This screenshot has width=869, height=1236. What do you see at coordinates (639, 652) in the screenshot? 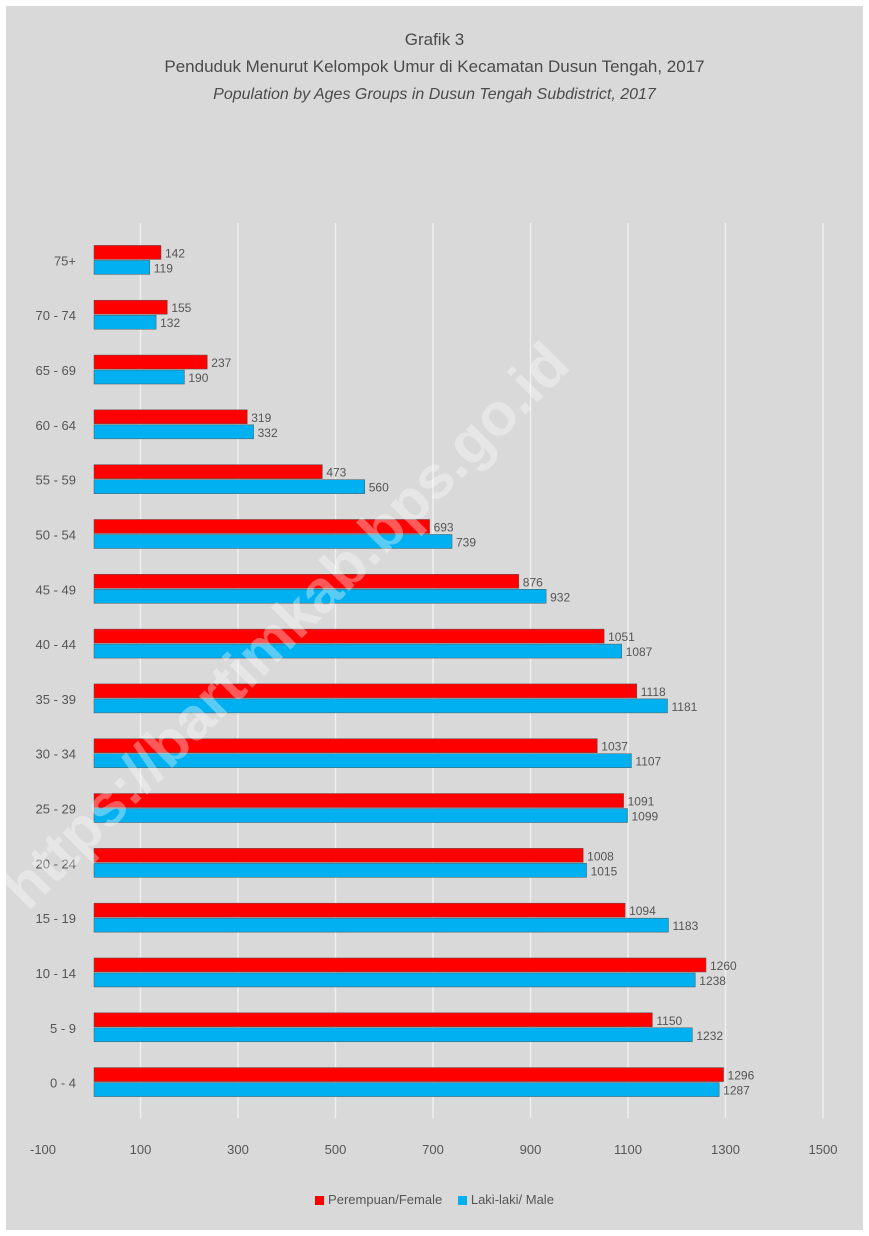
I see `data-label-male: 1087` at bounding box center [639, 652].